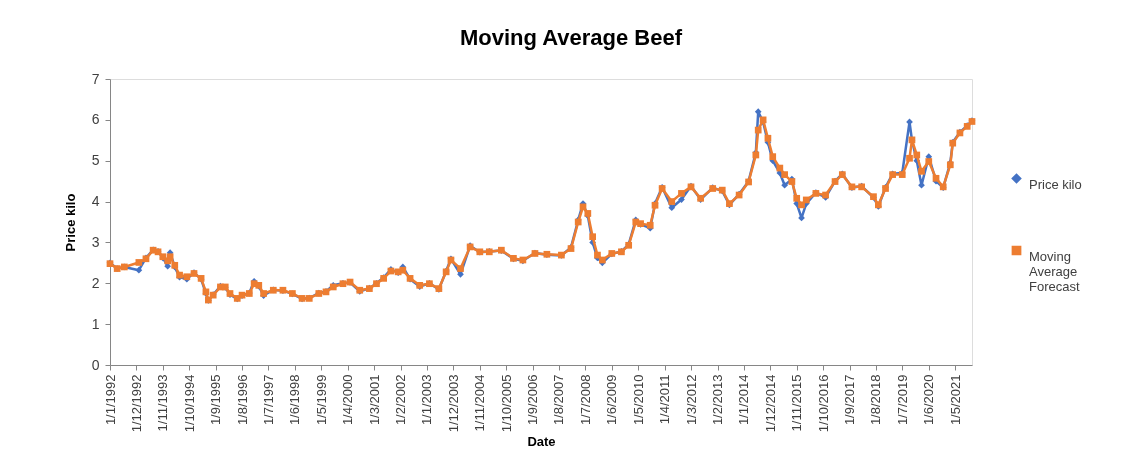  Describe the element at coordinates (665, 399) in the screenshot. I see `x-tick-label: 1/4/2011` at that location.